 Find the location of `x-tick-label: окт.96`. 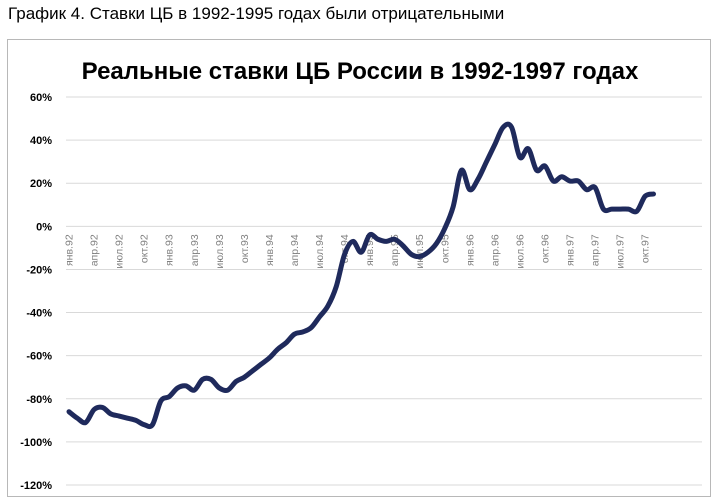

x-tick-label: окт.96 is located at coordinates (545, 248).